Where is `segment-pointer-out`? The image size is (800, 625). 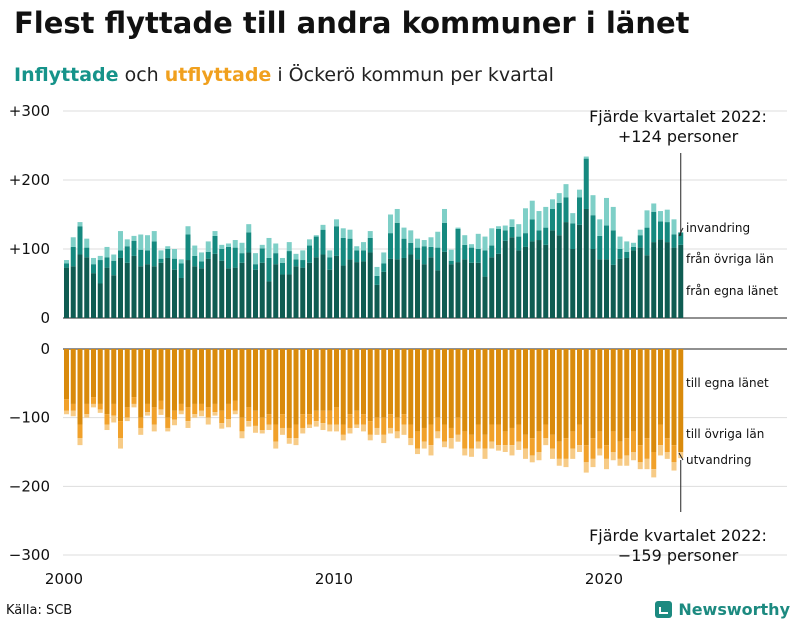
segment-pointer-out is located at coordinates (681, 456).